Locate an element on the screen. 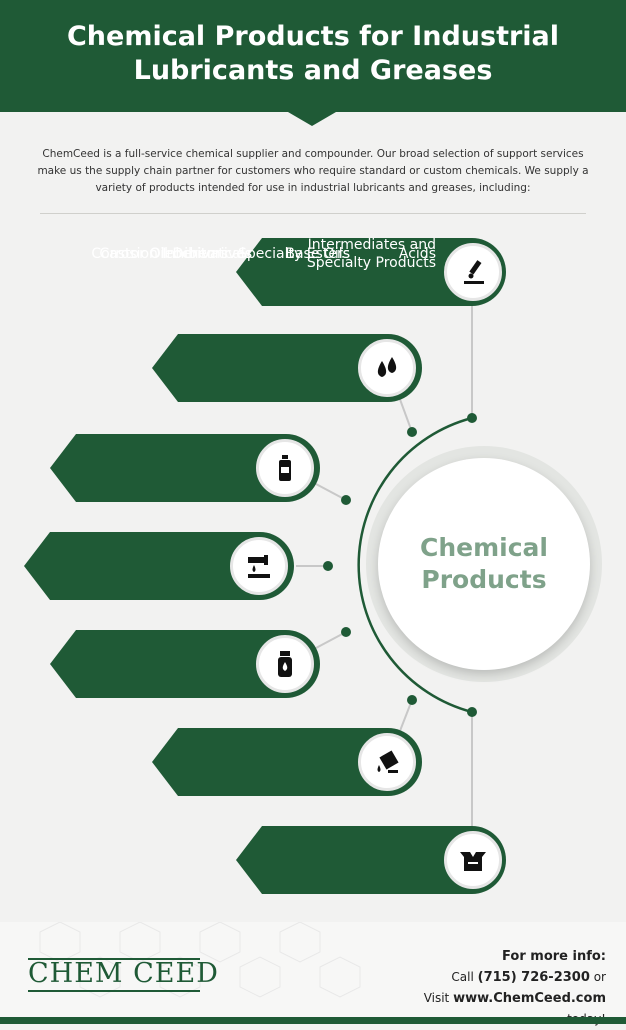  item-label-line-2: Specialty Products is located at coordinates (371, 263).